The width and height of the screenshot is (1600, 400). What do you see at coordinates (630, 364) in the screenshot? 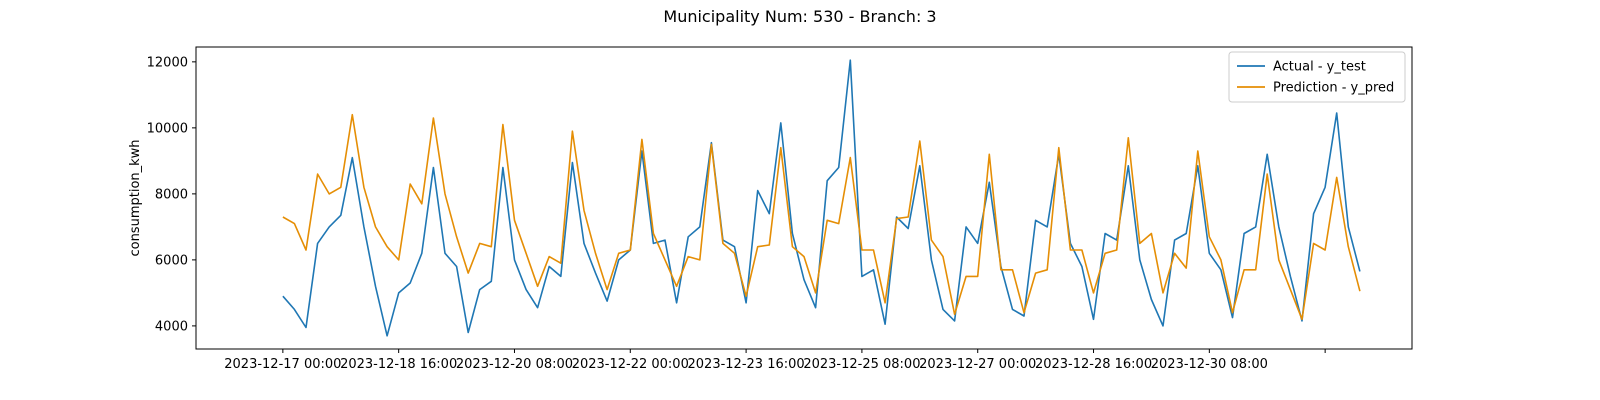
I see `x-tick-label: 2023-12-22 00:00` at bounding box center [630, 364].